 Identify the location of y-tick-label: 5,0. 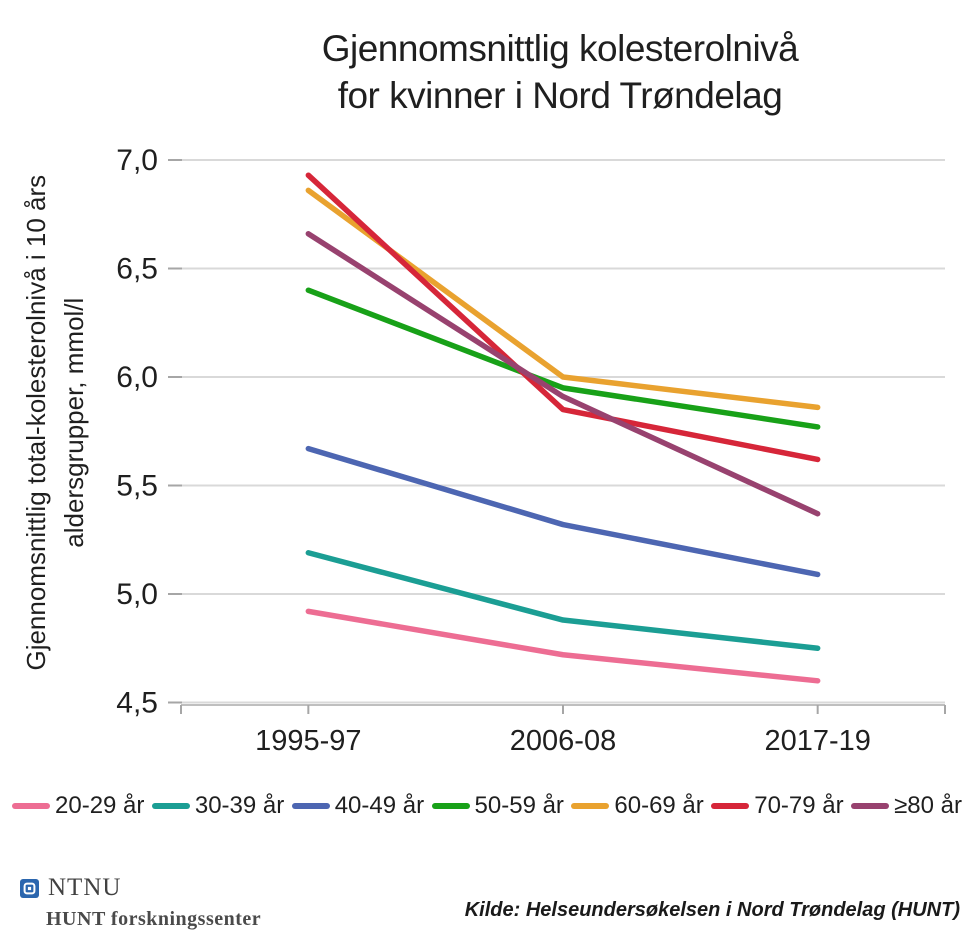
(137, 594).